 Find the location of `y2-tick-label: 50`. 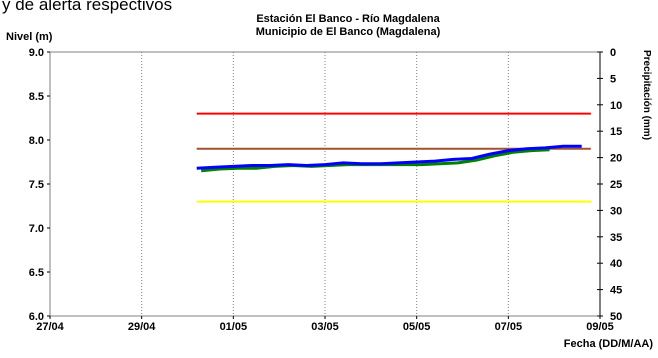

y2-tick-label: 50 is located at coordinates (616, 317).